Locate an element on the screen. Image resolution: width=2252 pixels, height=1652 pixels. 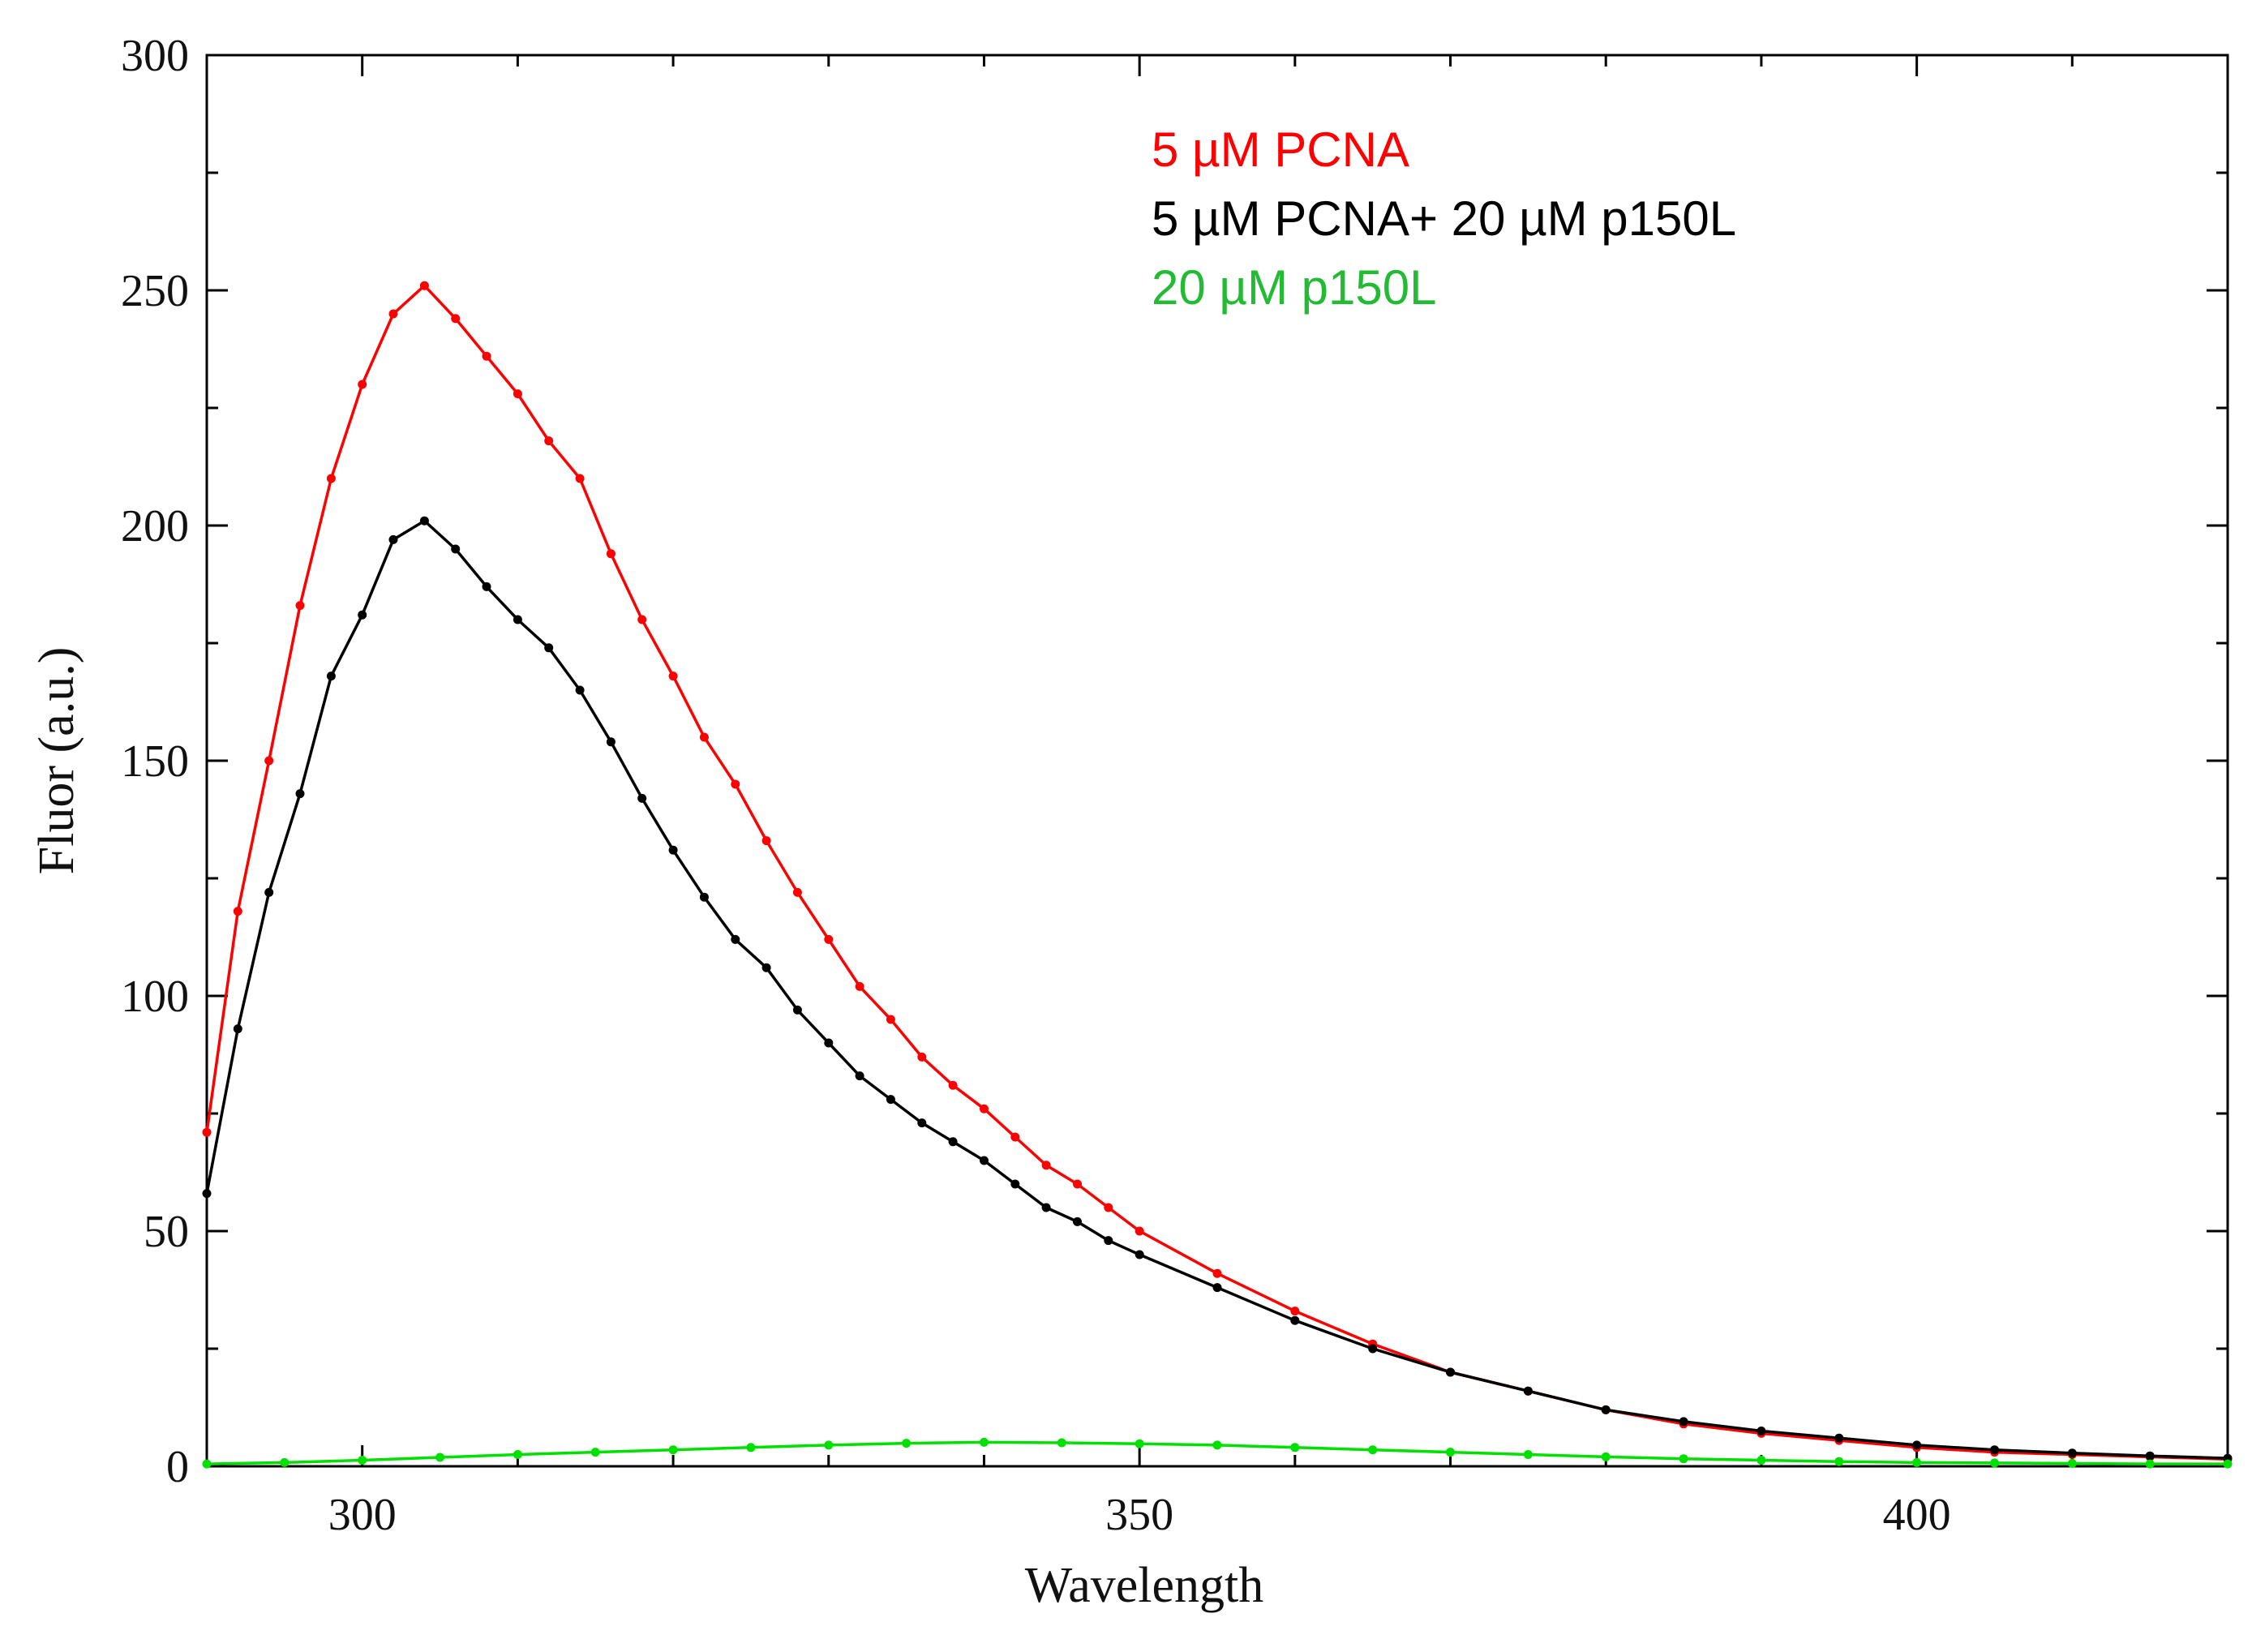
y-tick-label: 50 is located at coordinates (166, 1232).